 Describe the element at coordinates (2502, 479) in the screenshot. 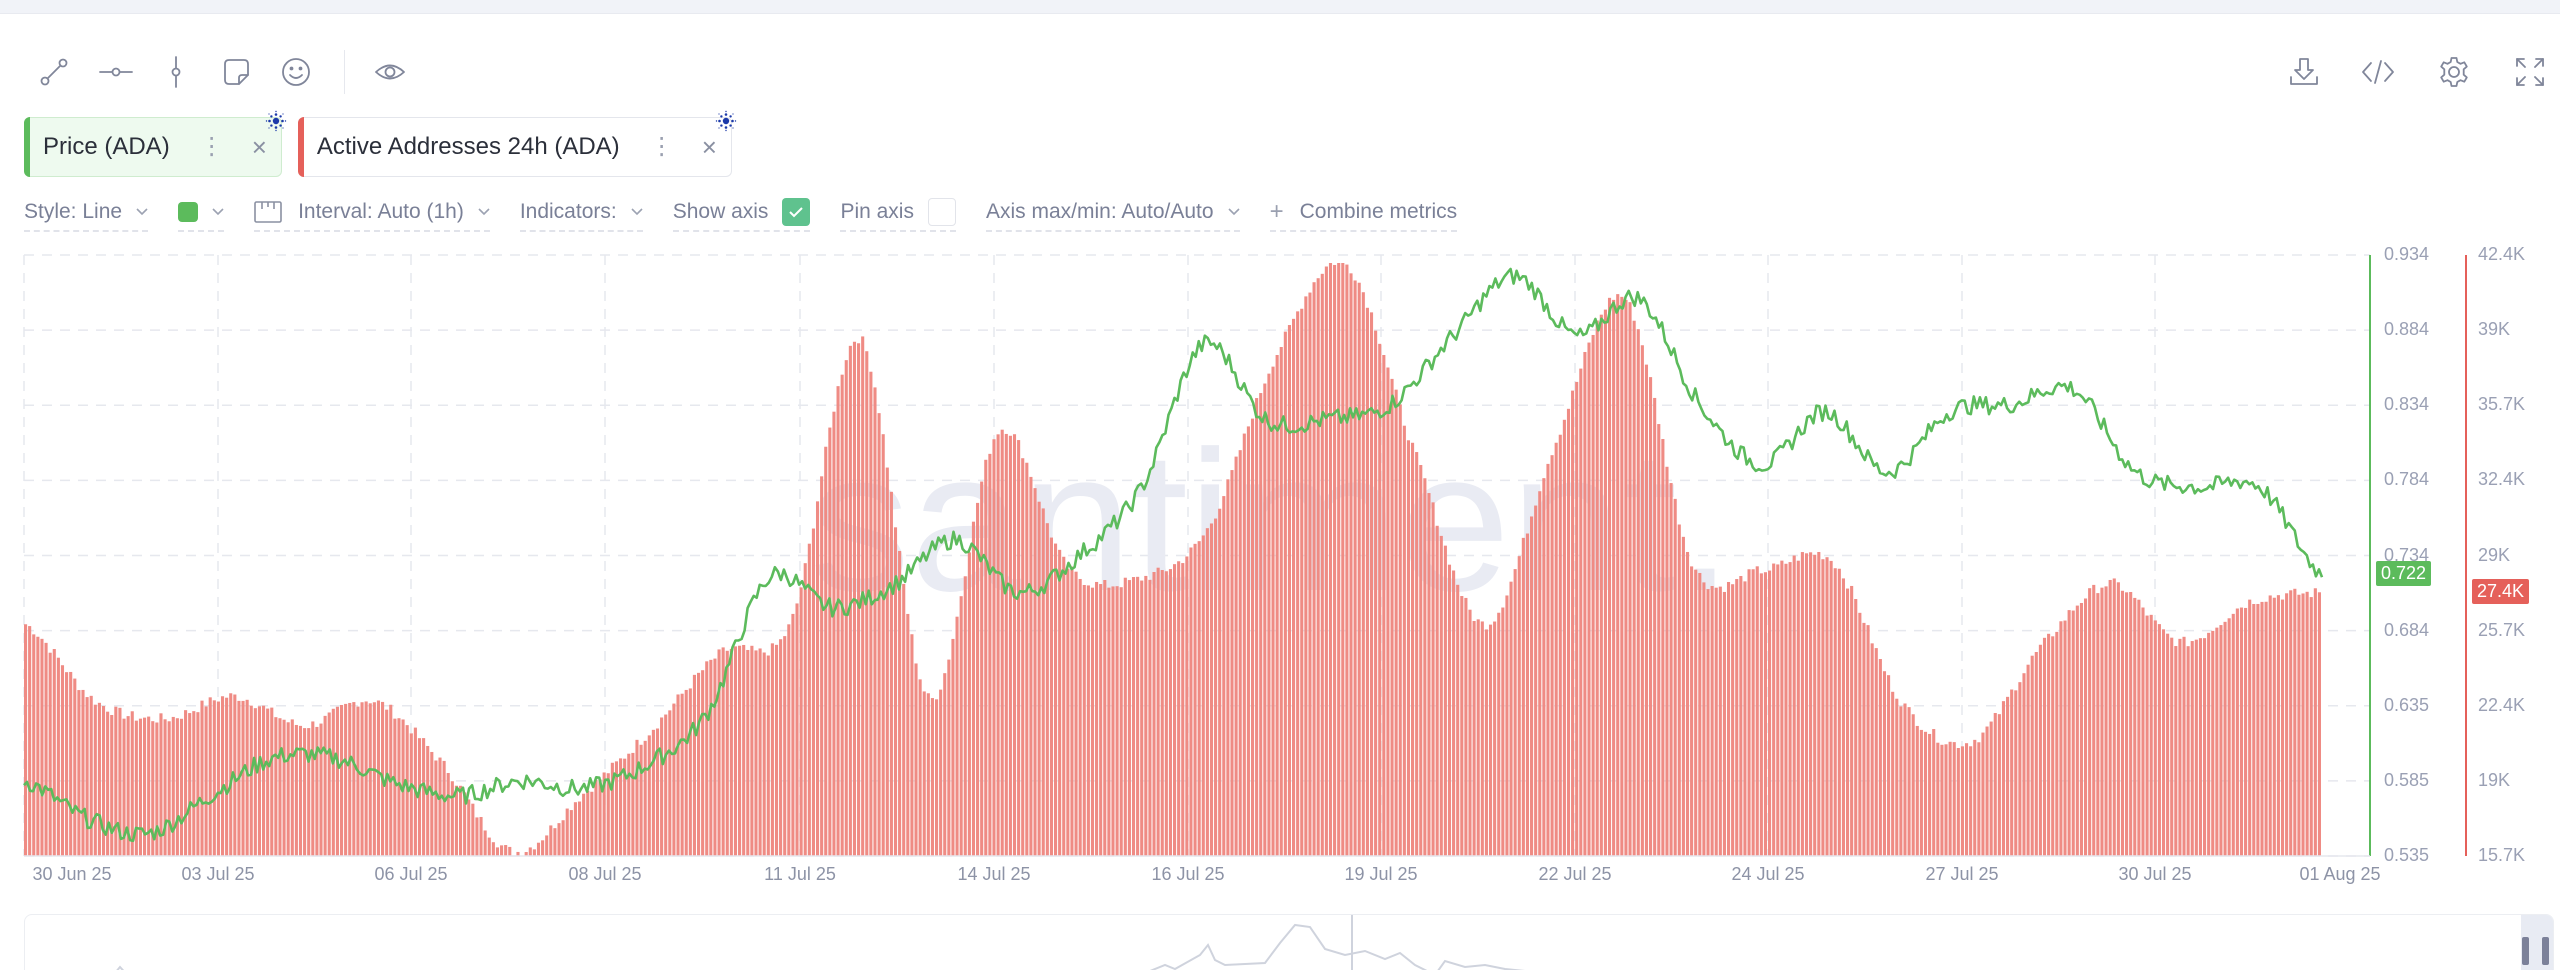

I see `addresses-axis-tick: 32.4K` at that location.